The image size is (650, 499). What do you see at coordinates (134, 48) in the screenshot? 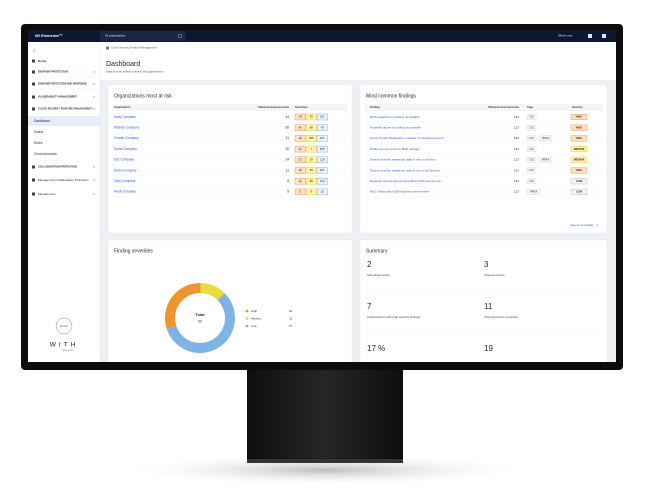
I see `breadcrumb: Cloud Security Posture Management` at bounding box center [134, 48].